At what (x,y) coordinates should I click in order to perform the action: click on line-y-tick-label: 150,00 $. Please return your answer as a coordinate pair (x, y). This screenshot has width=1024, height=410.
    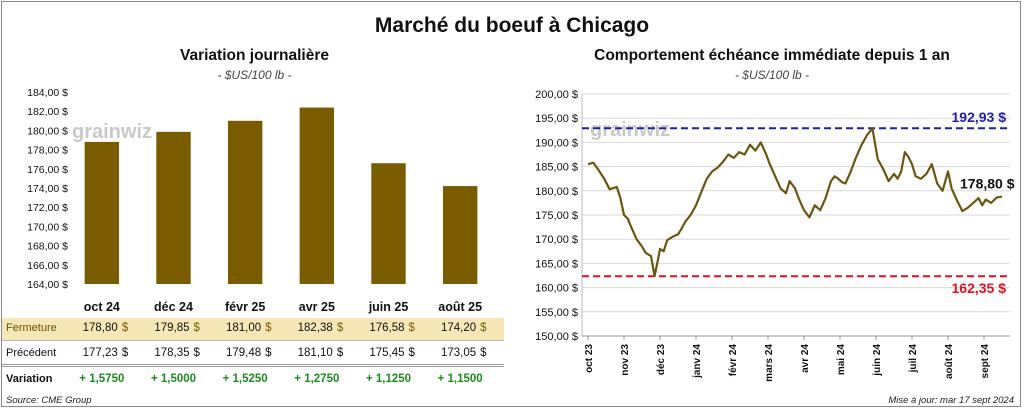
    Looking at the image, I should click on (556, 337).